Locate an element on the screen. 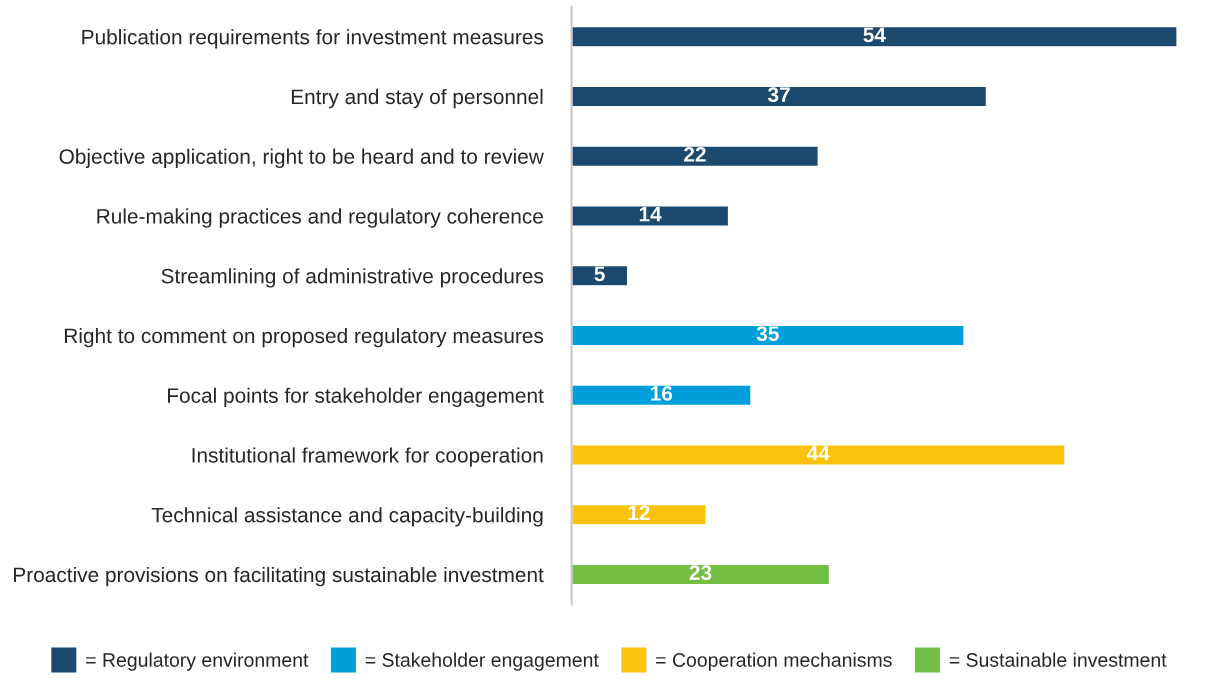 This screenshot has height=679, width=1211. data-label: 23 is located at coordinates (700, 573).